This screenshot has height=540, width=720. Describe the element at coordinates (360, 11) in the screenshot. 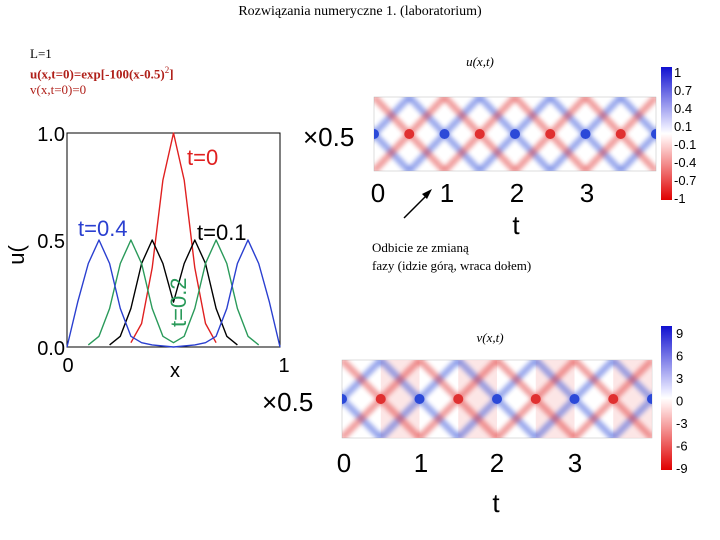

I see `slide-title: Rozwiązania numeryczne 1. (laboratorium)` at that location.